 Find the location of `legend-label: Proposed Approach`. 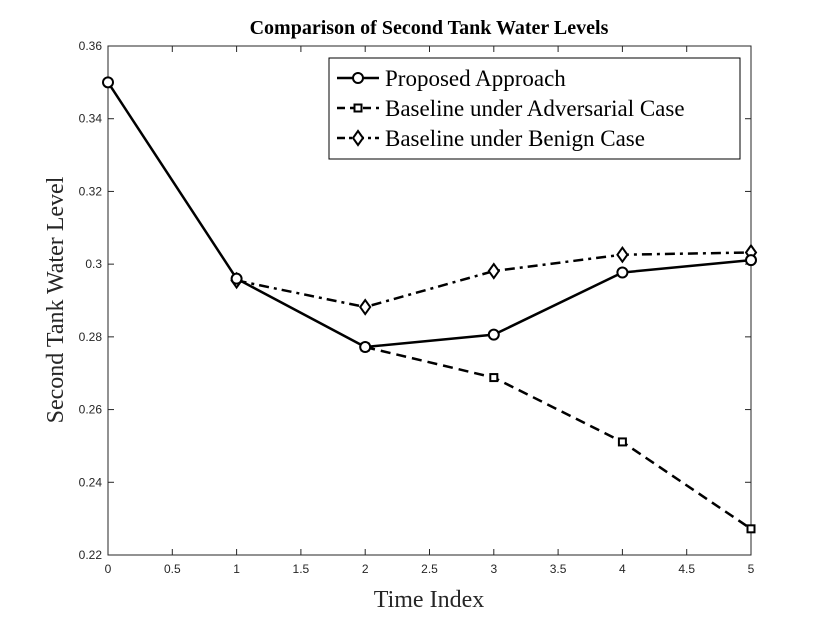

legend-label: Proposed Approach is located at coordinates (475, 78).